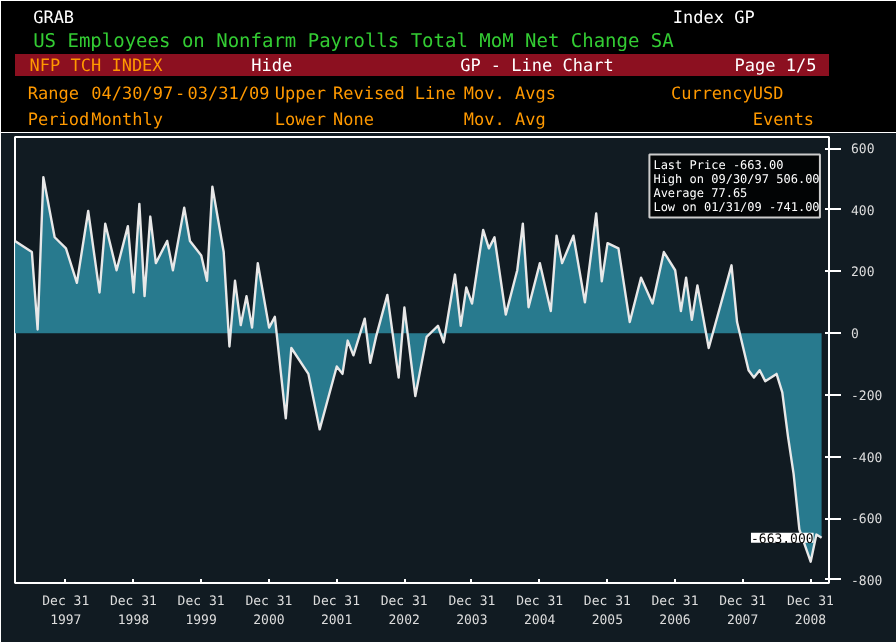 The height and width of the screenshot is (642, 896). What do you see at coordinates (228, 95) in the screenshot?
I see `text: 03/31/09` at bounding box center [228, 95].